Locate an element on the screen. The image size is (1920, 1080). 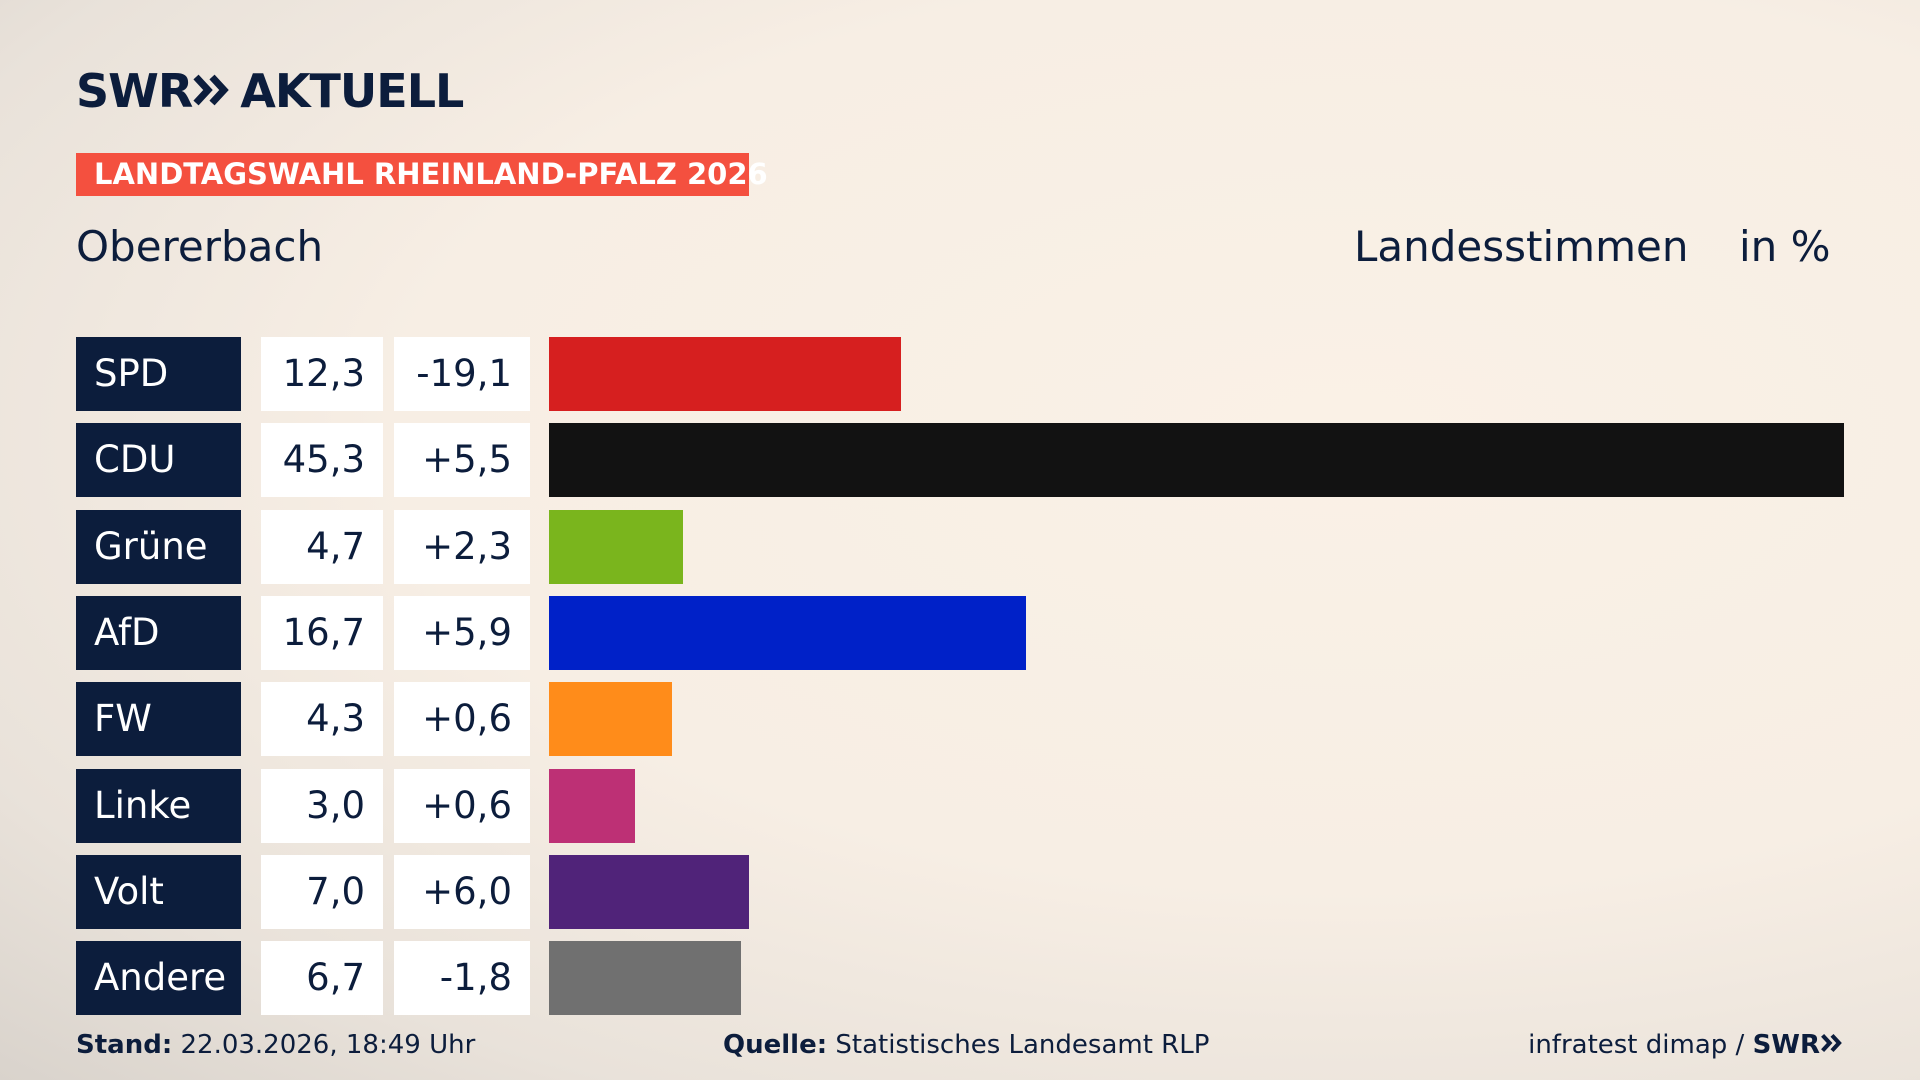
party-label: Grüne is located at coordinates (158, 546).